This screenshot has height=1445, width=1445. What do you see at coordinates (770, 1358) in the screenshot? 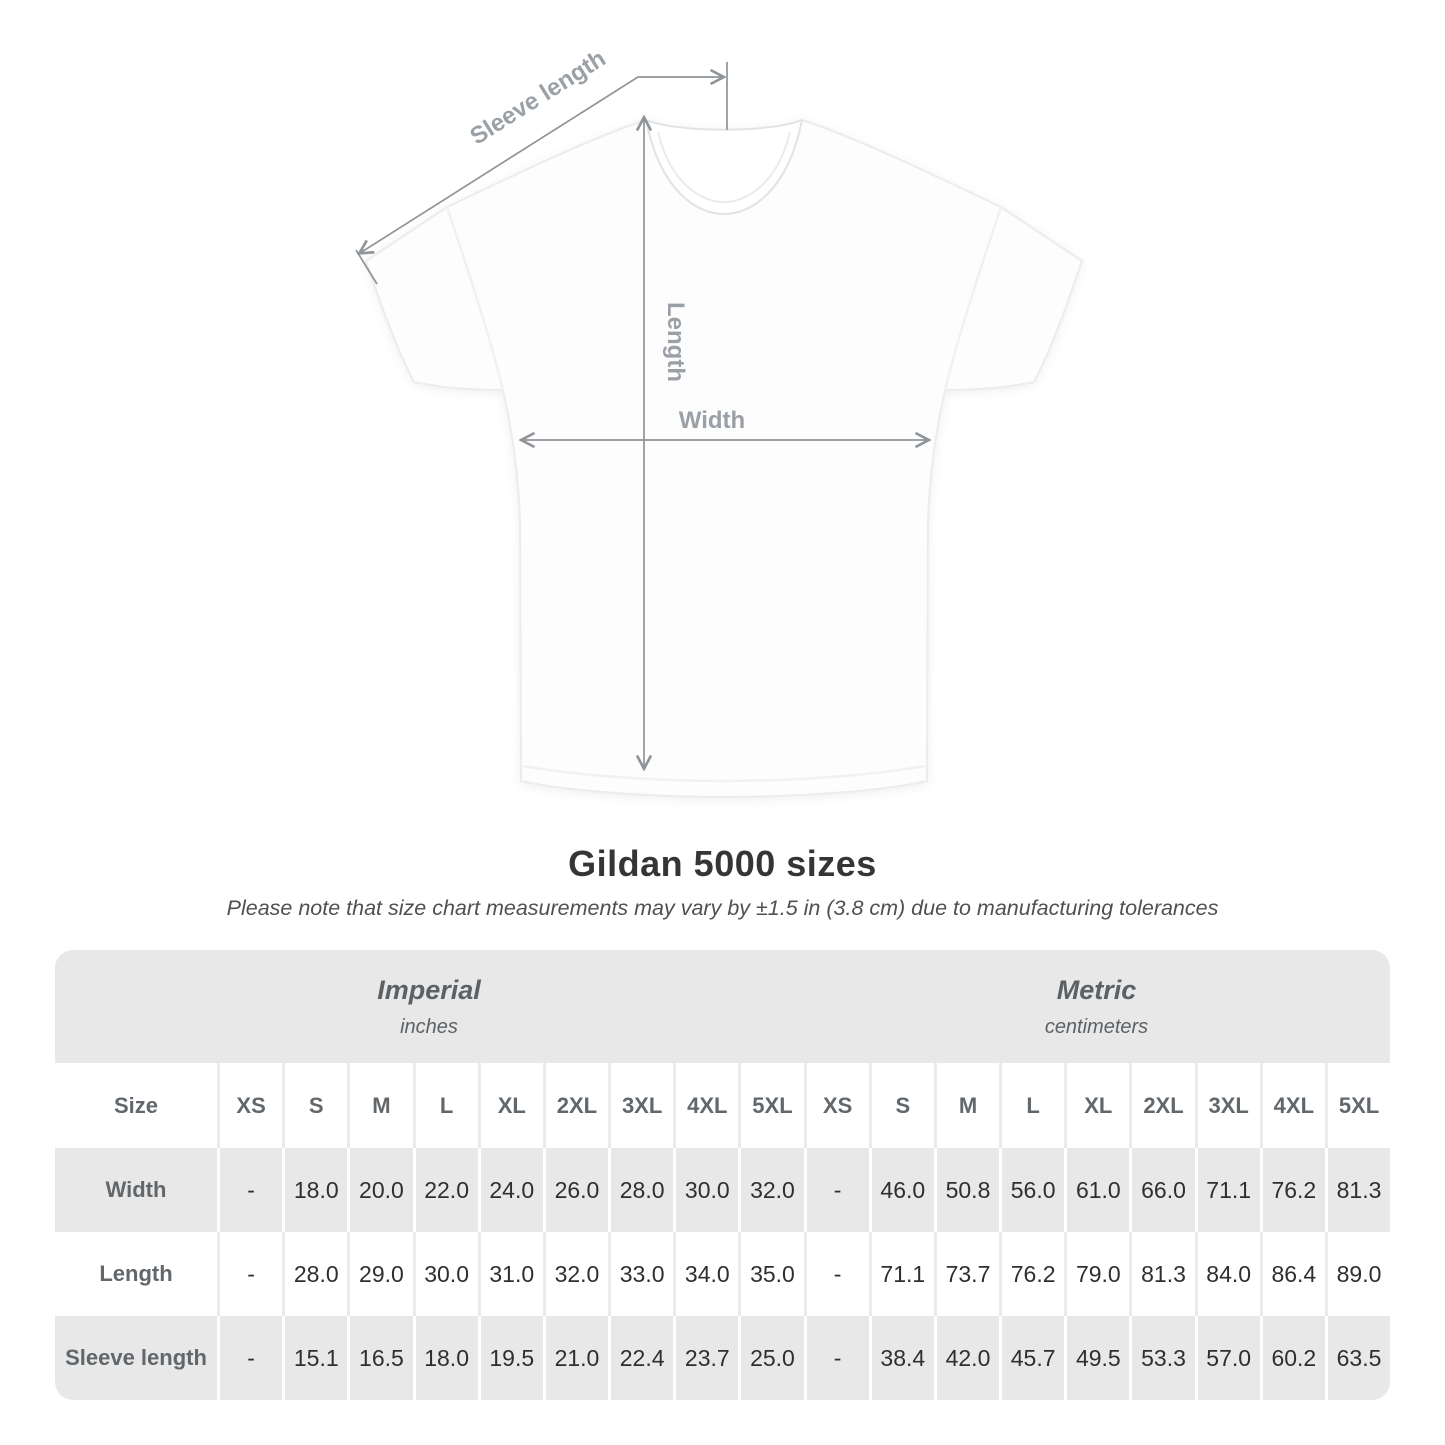
I see `value-cell: 25.0` at bounding box center [770, 1358].